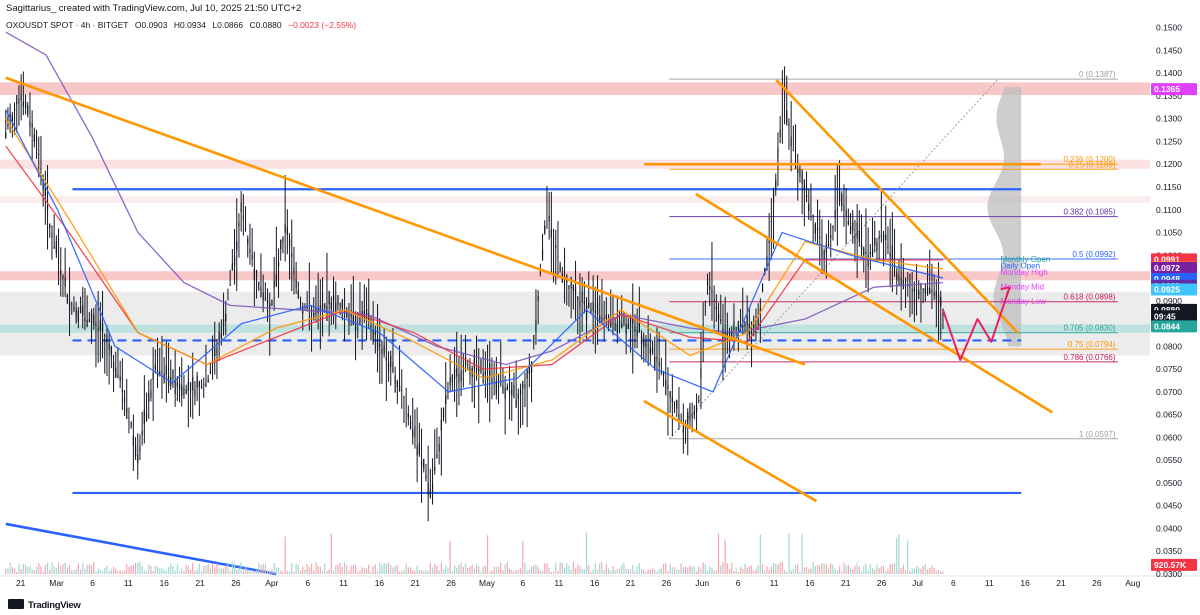 Image resolution: width=1200 pixels, height=615 pixels. I want to click on fib-label-7: 0.75 (0.0794), so click(1092, 344).